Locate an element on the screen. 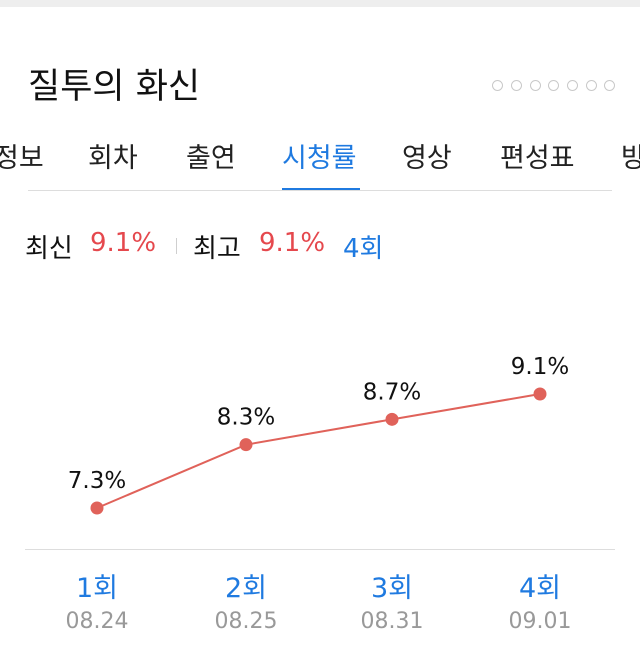  tabs-divider is located at coordinates (320, 190).